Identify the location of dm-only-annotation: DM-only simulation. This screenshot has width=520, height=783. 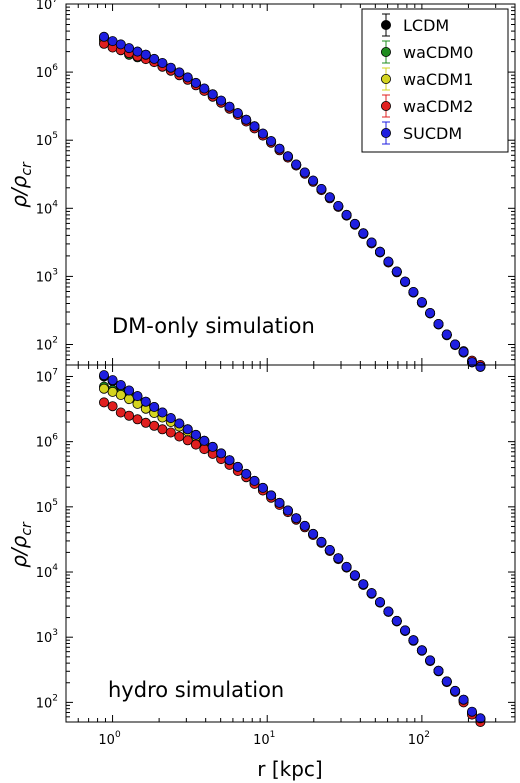
(213, 326).